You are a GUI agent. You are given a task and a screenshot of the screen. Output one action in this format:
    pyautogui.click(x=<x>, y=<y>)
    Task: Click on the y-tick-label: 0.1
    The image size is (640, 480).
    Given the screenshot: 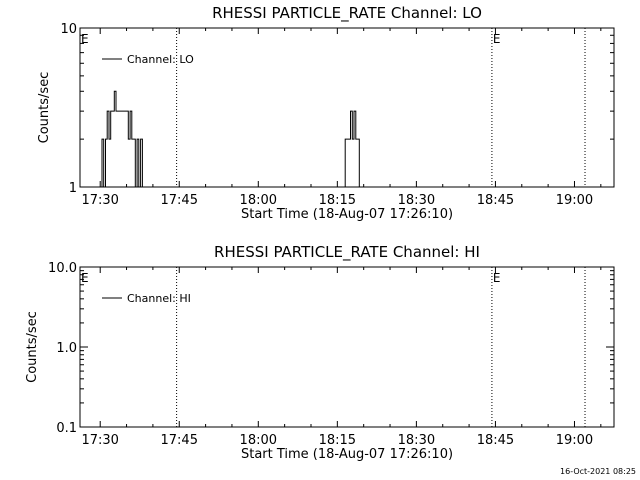 What is the action you would take?
    pyautogui.click(x=66, y=428)
    